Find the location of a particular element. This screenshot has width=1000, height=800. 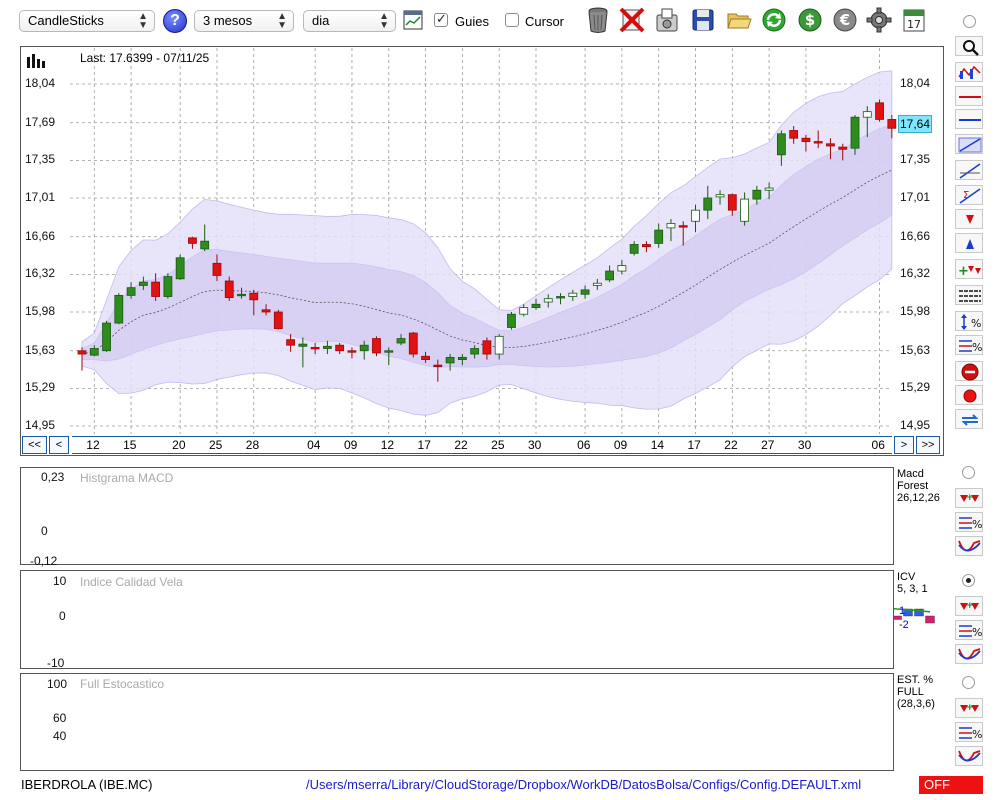

horizontal-line-tool-button is located at coordinates (969, 96).